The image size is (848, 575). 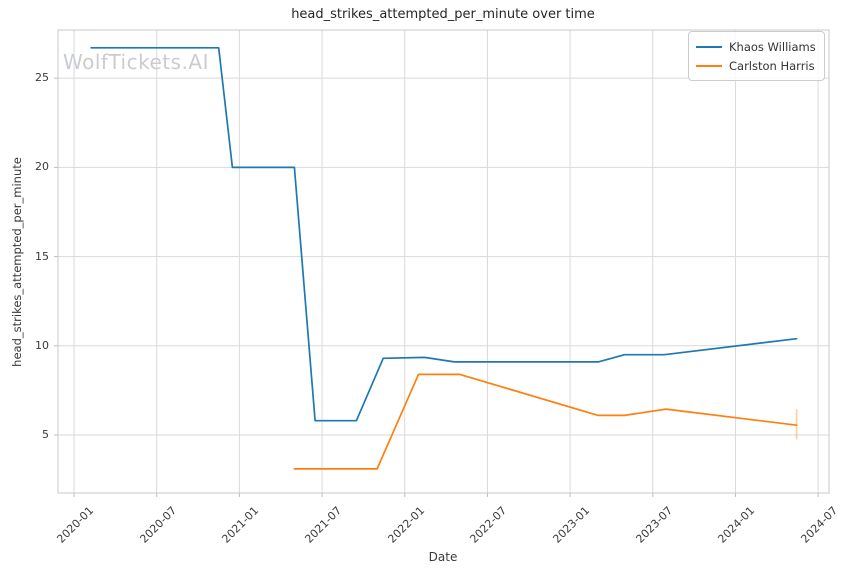 What do you see at coordinates (45, 434) in the screenshot?
I see `y-tick-label: 5` at bounding box center [45, 434].